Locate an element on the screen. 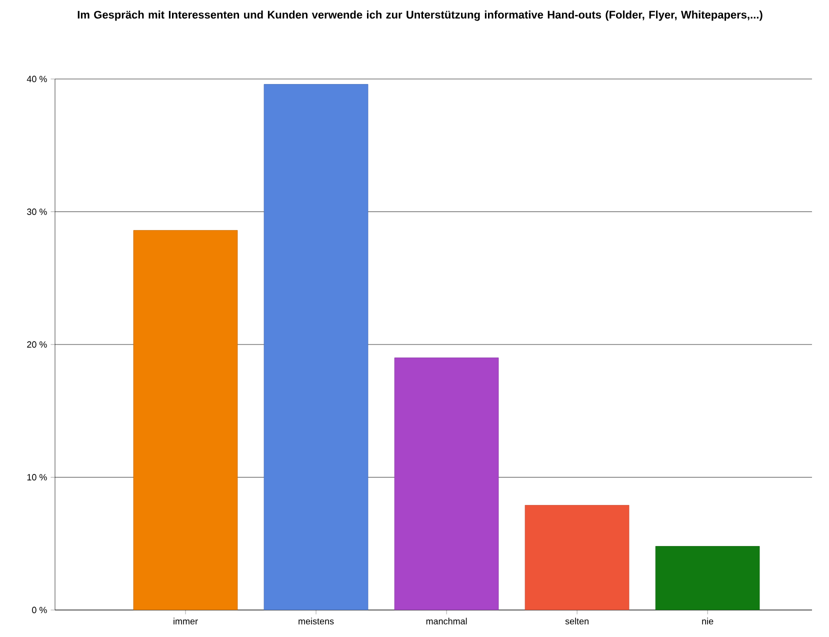 Image resolution: width=829 pixels, height=637 pixels. x-tick-label: selten is located at coordinates (576, 621).